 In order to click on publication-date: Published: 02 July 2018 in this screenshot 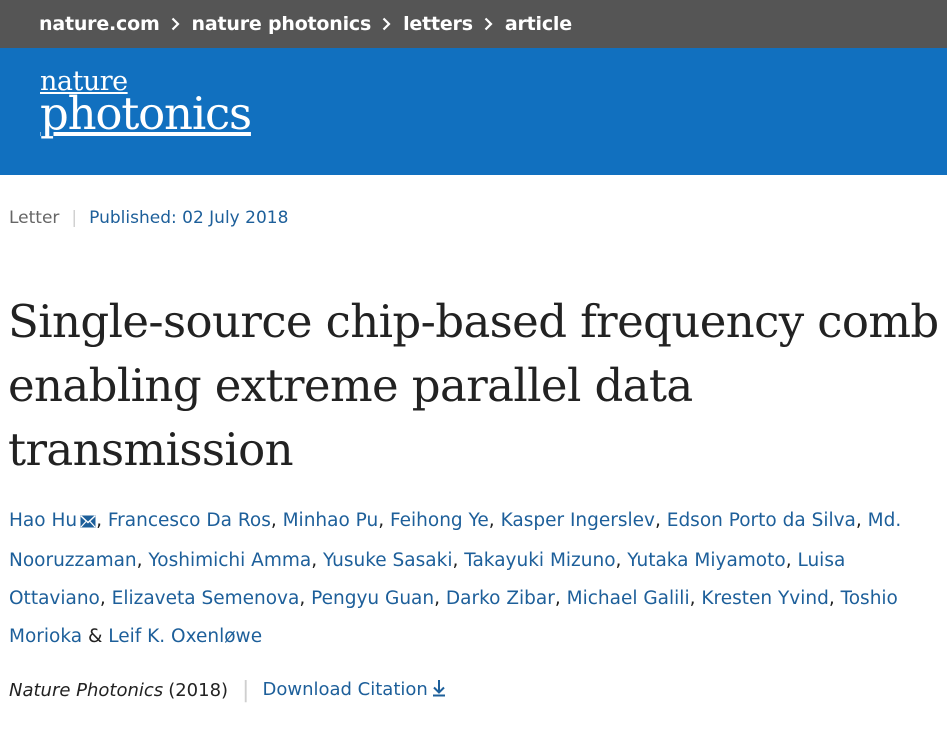, I will do `click(189, 218)`.